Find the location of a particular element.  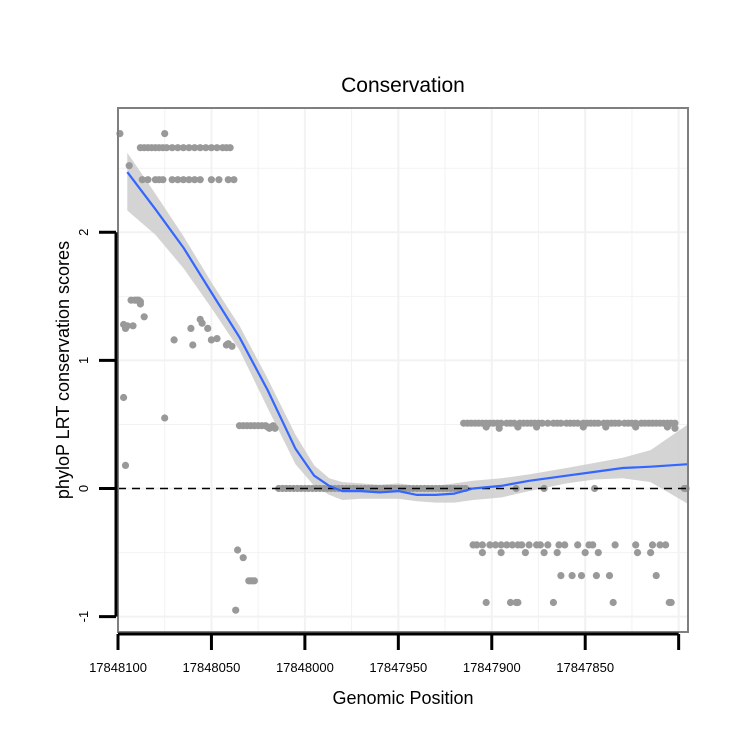

chart-title: Conservation is located at coordinates (403, 85).